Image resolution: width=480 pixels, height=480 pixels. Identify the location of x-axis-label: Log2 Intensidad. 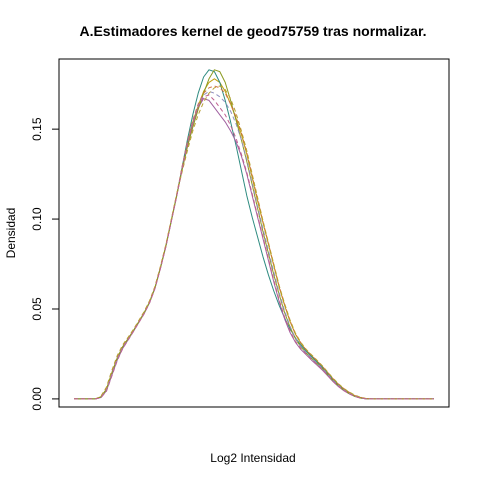
(252, 458).